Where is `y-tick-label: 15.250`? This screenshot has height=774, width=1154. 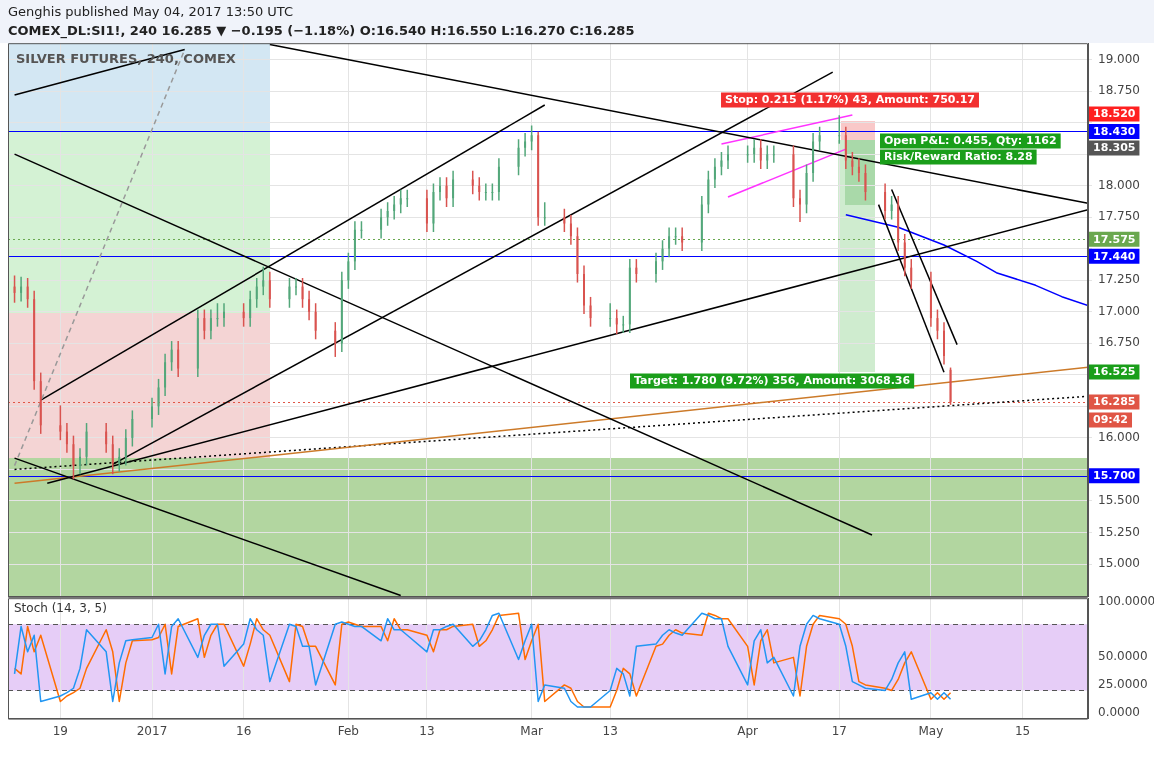
y-tick-label: 15.250 is located at coordinates (1119, 531).